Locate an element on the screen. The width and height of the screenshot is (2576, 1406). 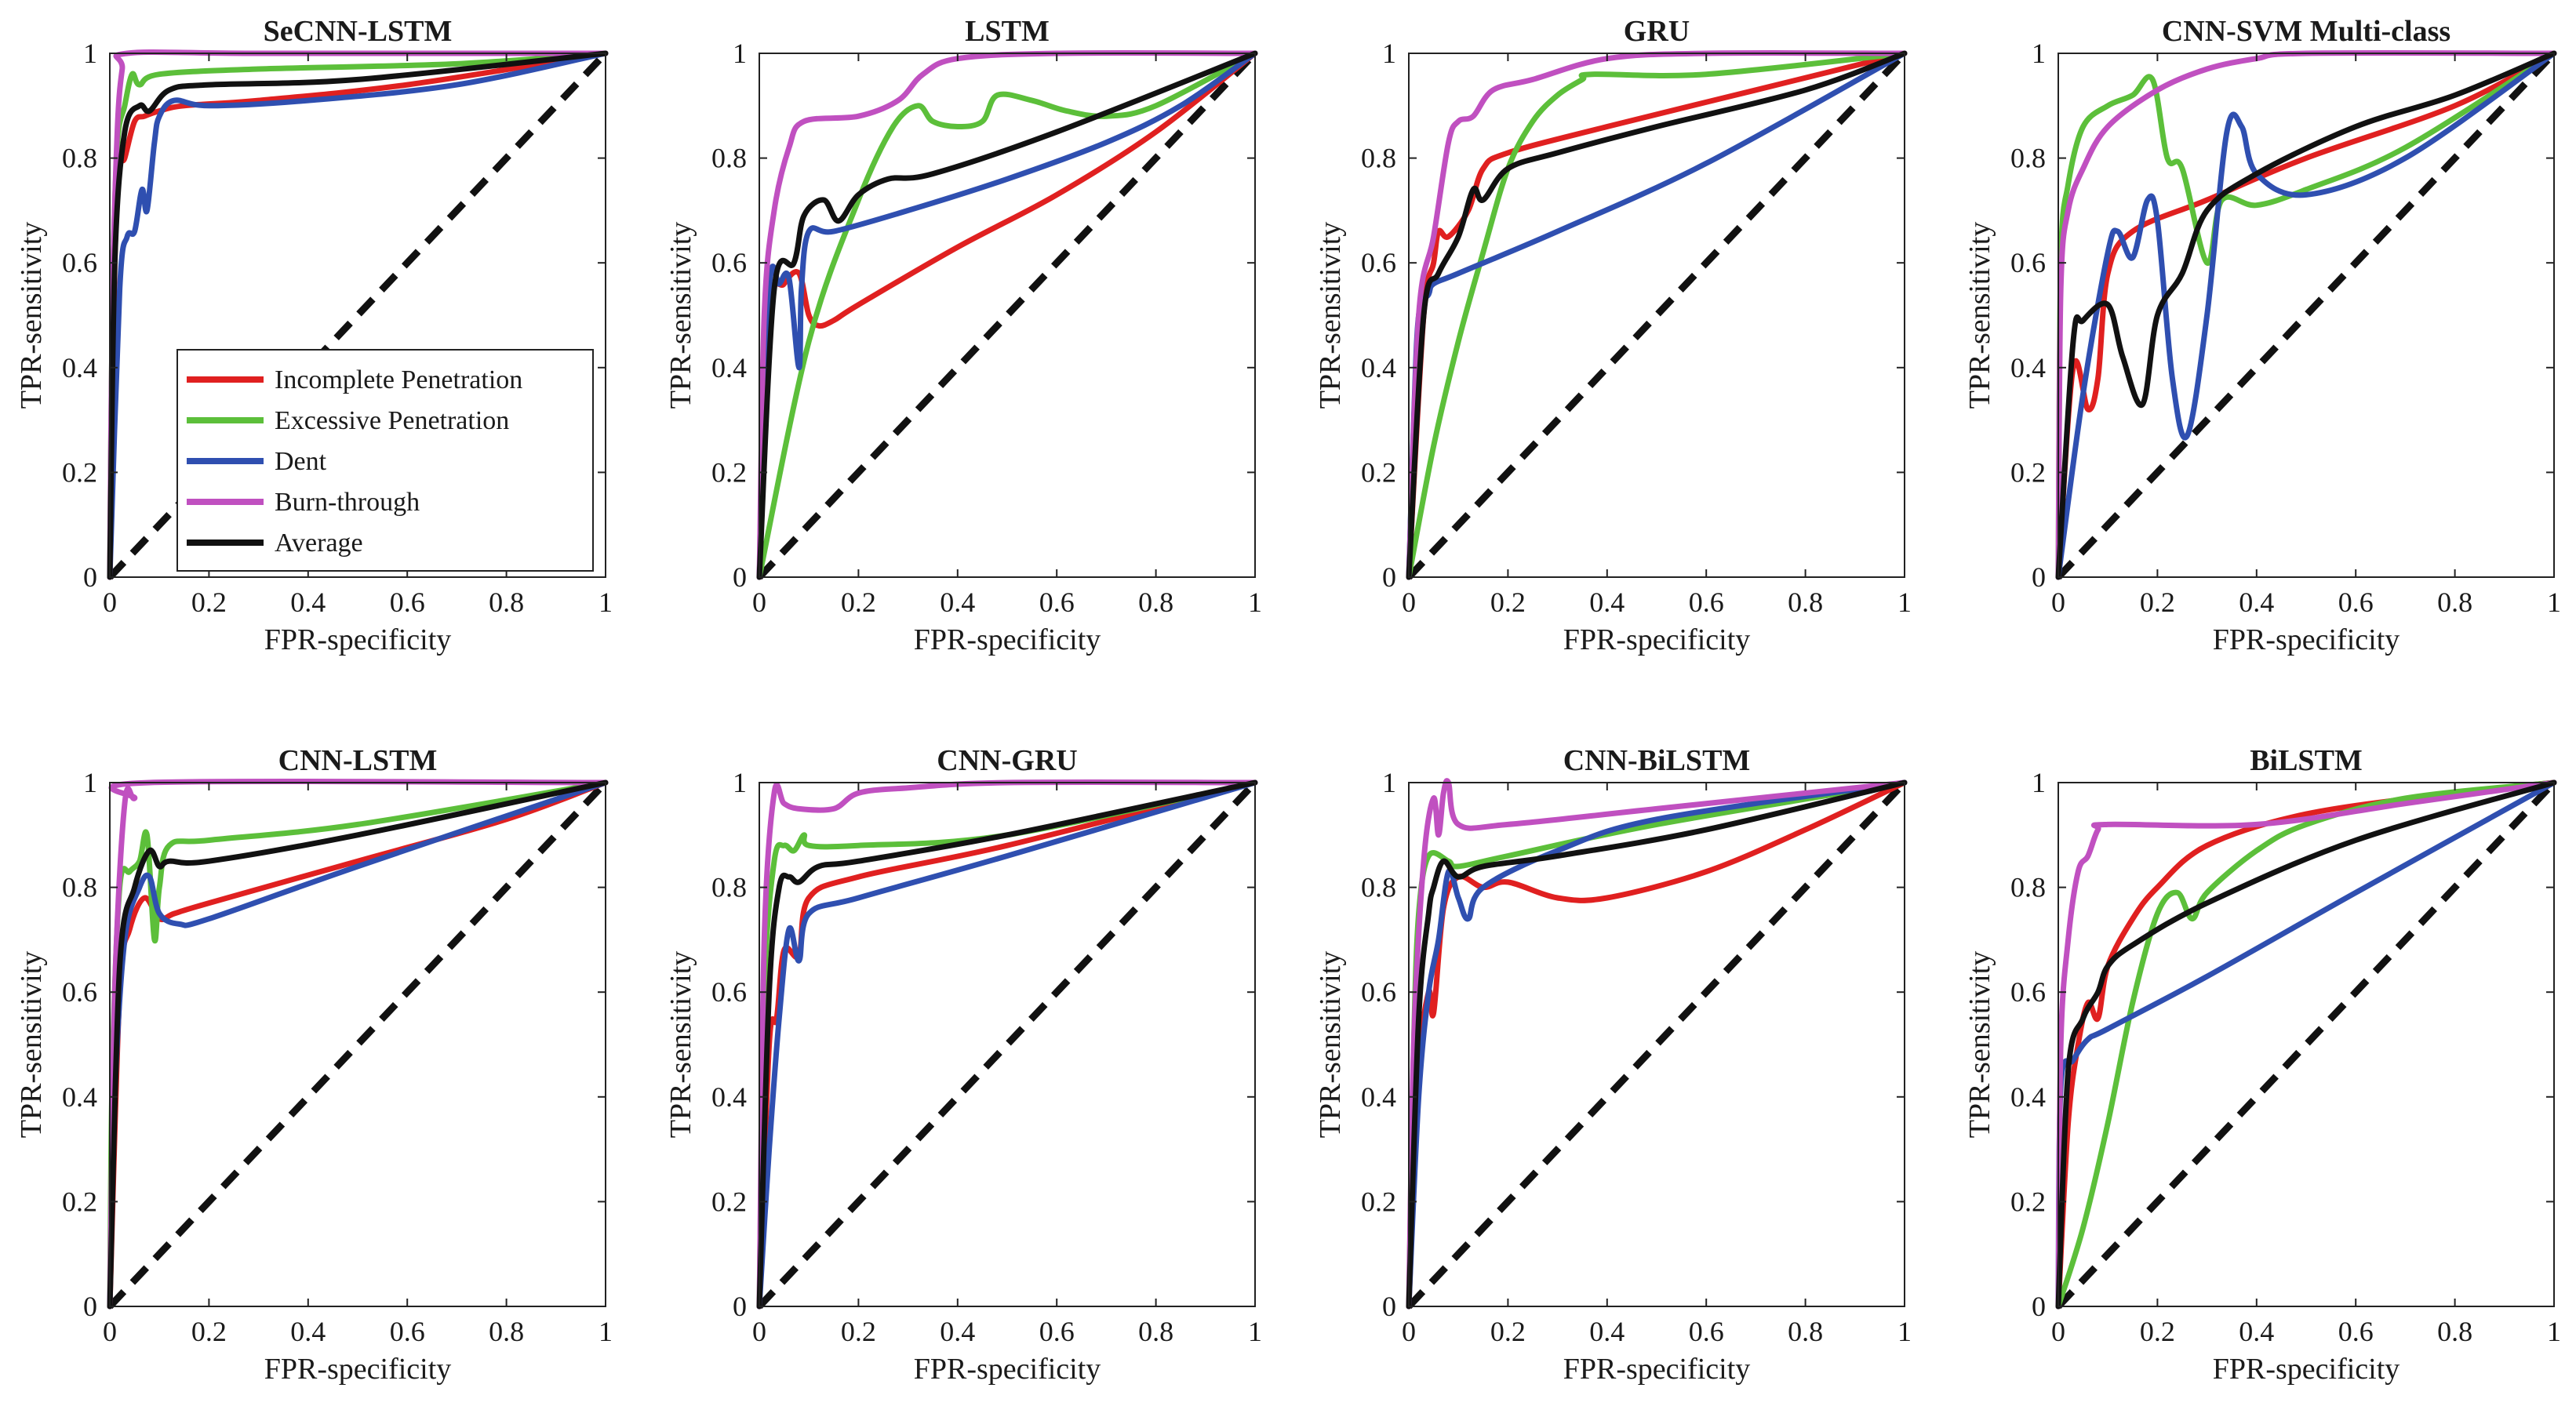
panel-title: CNN-GRU is located at coordinates (1007, 760).